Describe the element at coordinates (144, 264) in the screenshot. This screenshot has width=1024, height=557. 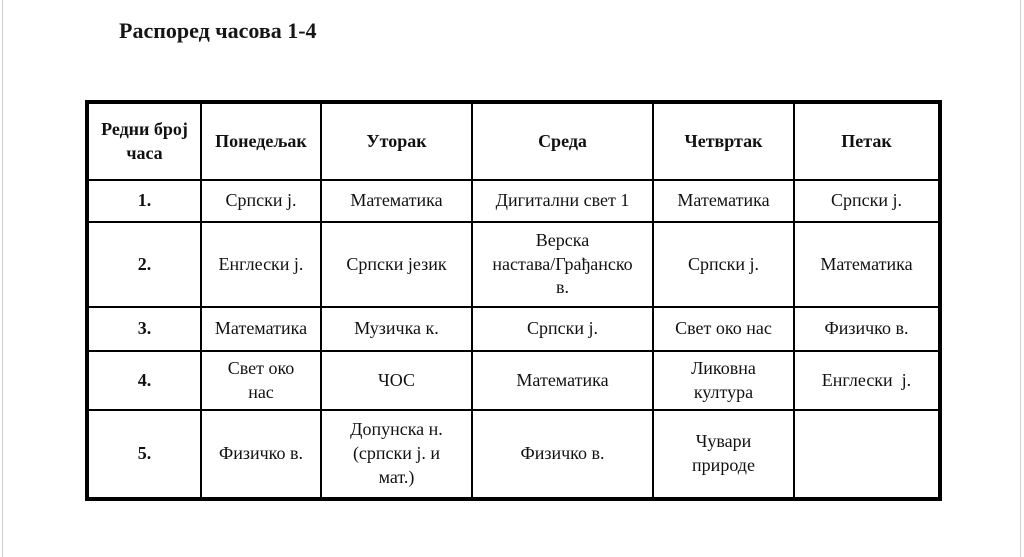
I see `row-number: 2.` at that location.